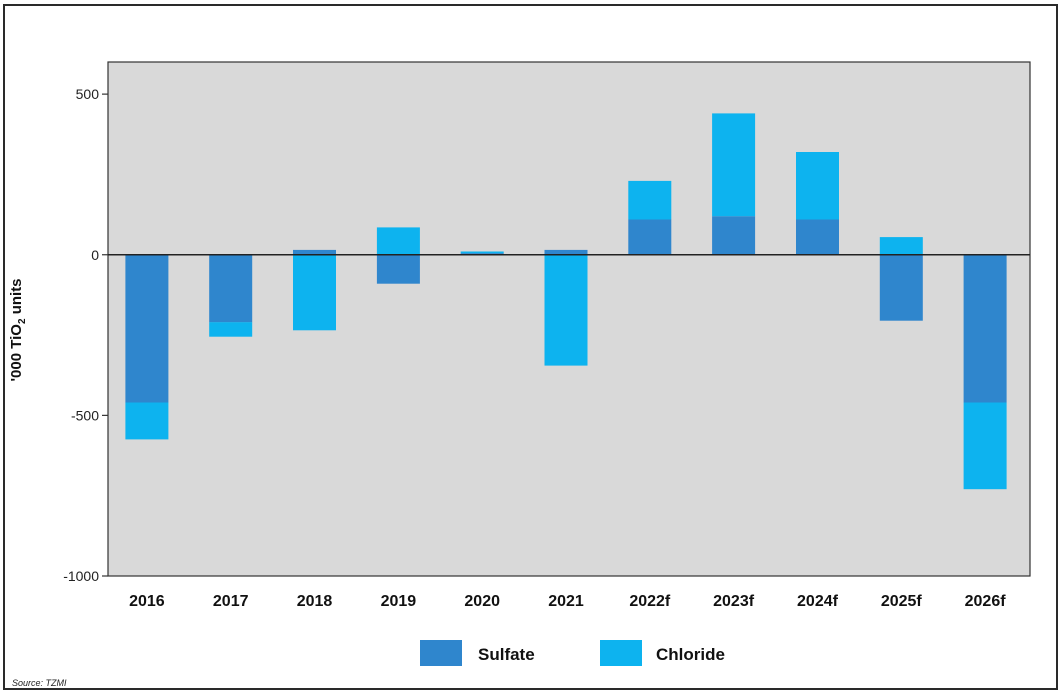 The width and height of the screenshot is (1063, 694). What do you see at coordinates (81, 576) in the screenshot?
I see `y-tick-label: -1000` at bounding box center [81, 576].